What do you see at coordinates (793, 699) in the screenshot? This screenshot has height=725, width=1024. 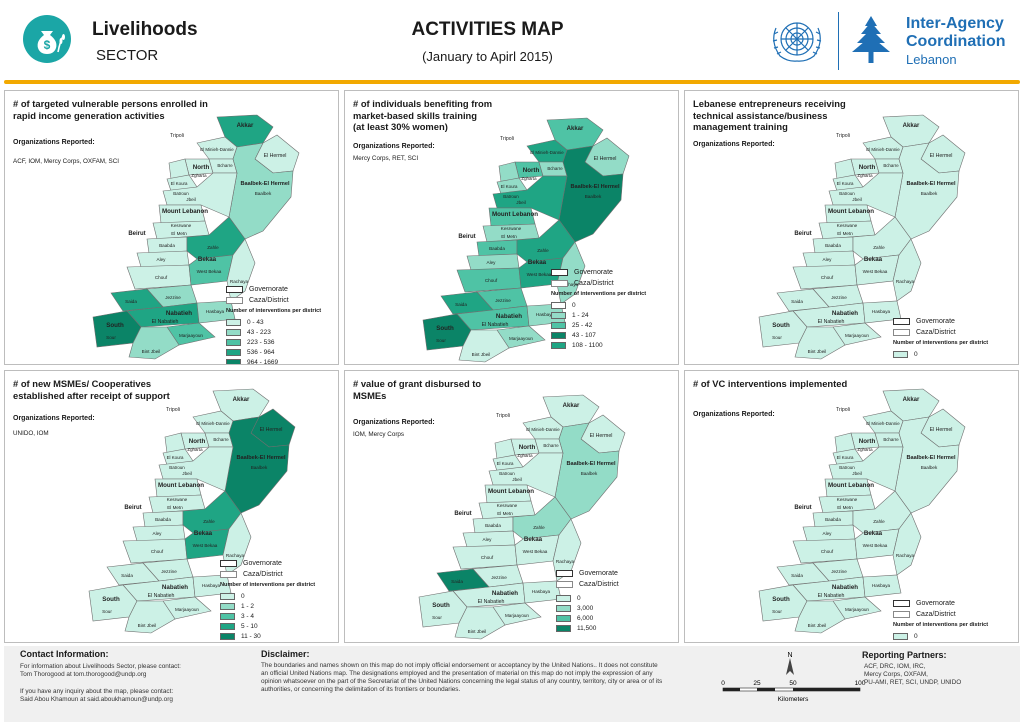 I see `scale-unit: Kilometers` at bounding box center [793, 699].